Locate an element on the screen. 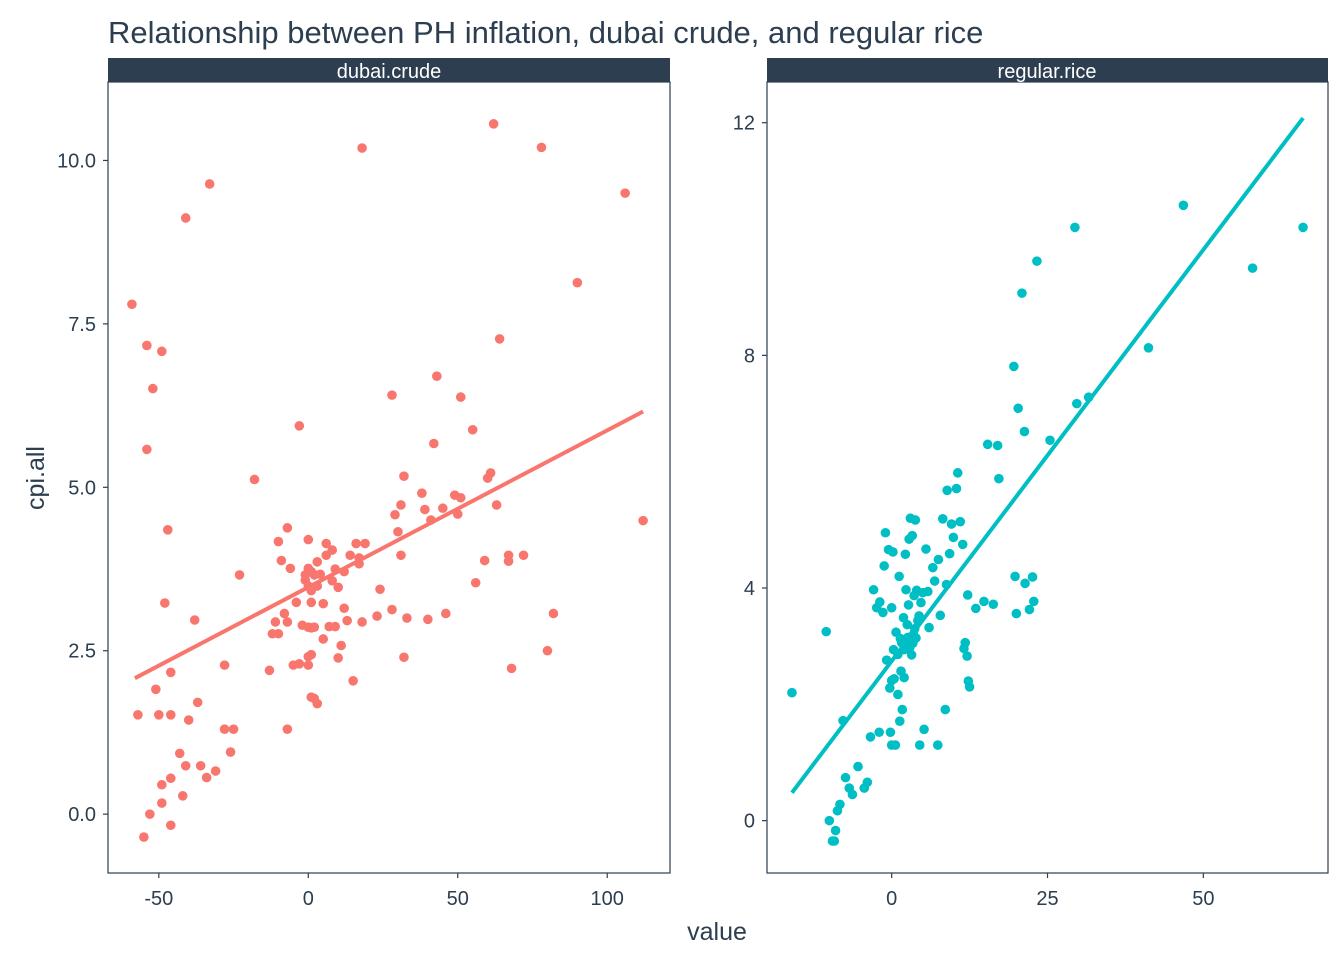 This screenshot has width=1344, height=960. y-tick-label: 0.0 is located at coordinates (82, 815).